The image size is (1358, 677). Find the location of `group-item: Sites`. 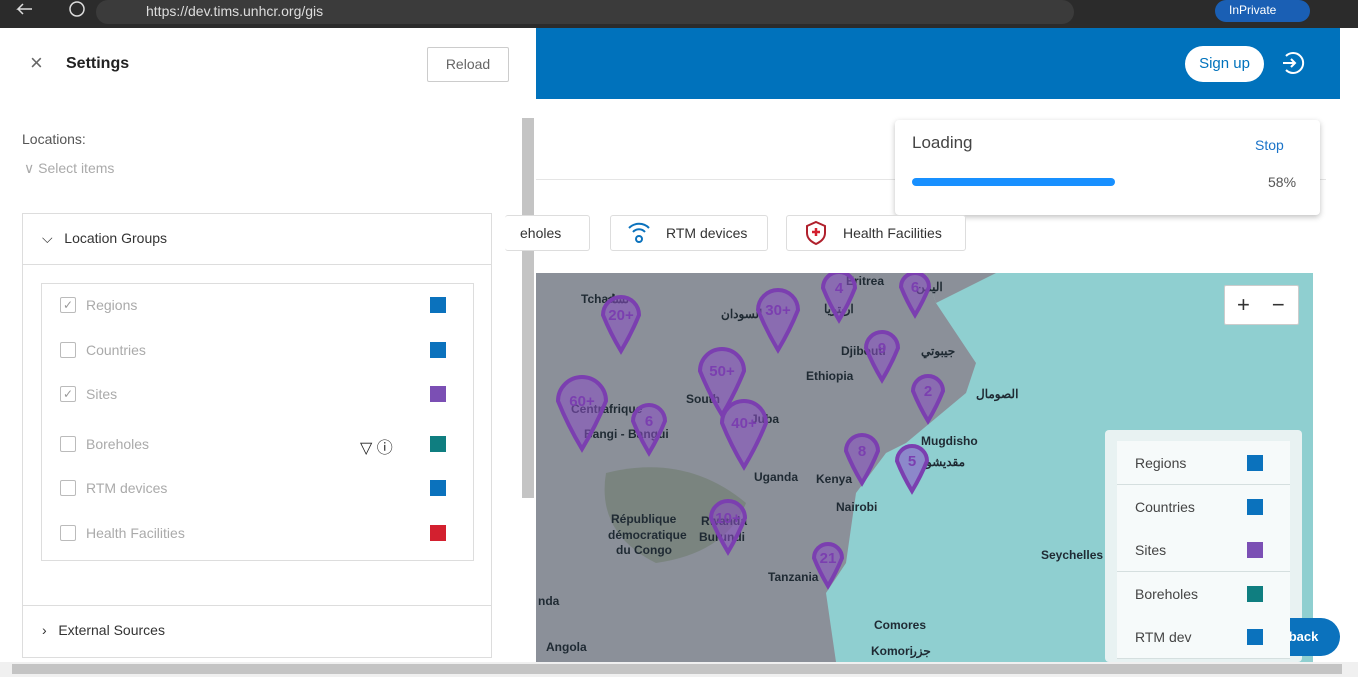

group-item: Sites is located at coordinates (102, 394).